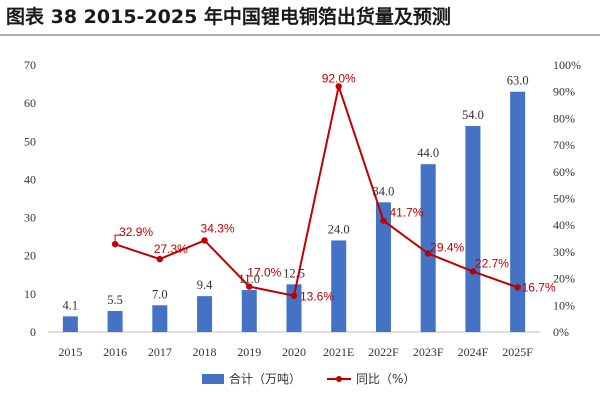  What do you see at coordinates (428, 352) in the screenshot?
I see `x-tick-label: 2023F` at bounding box center [428, 352].